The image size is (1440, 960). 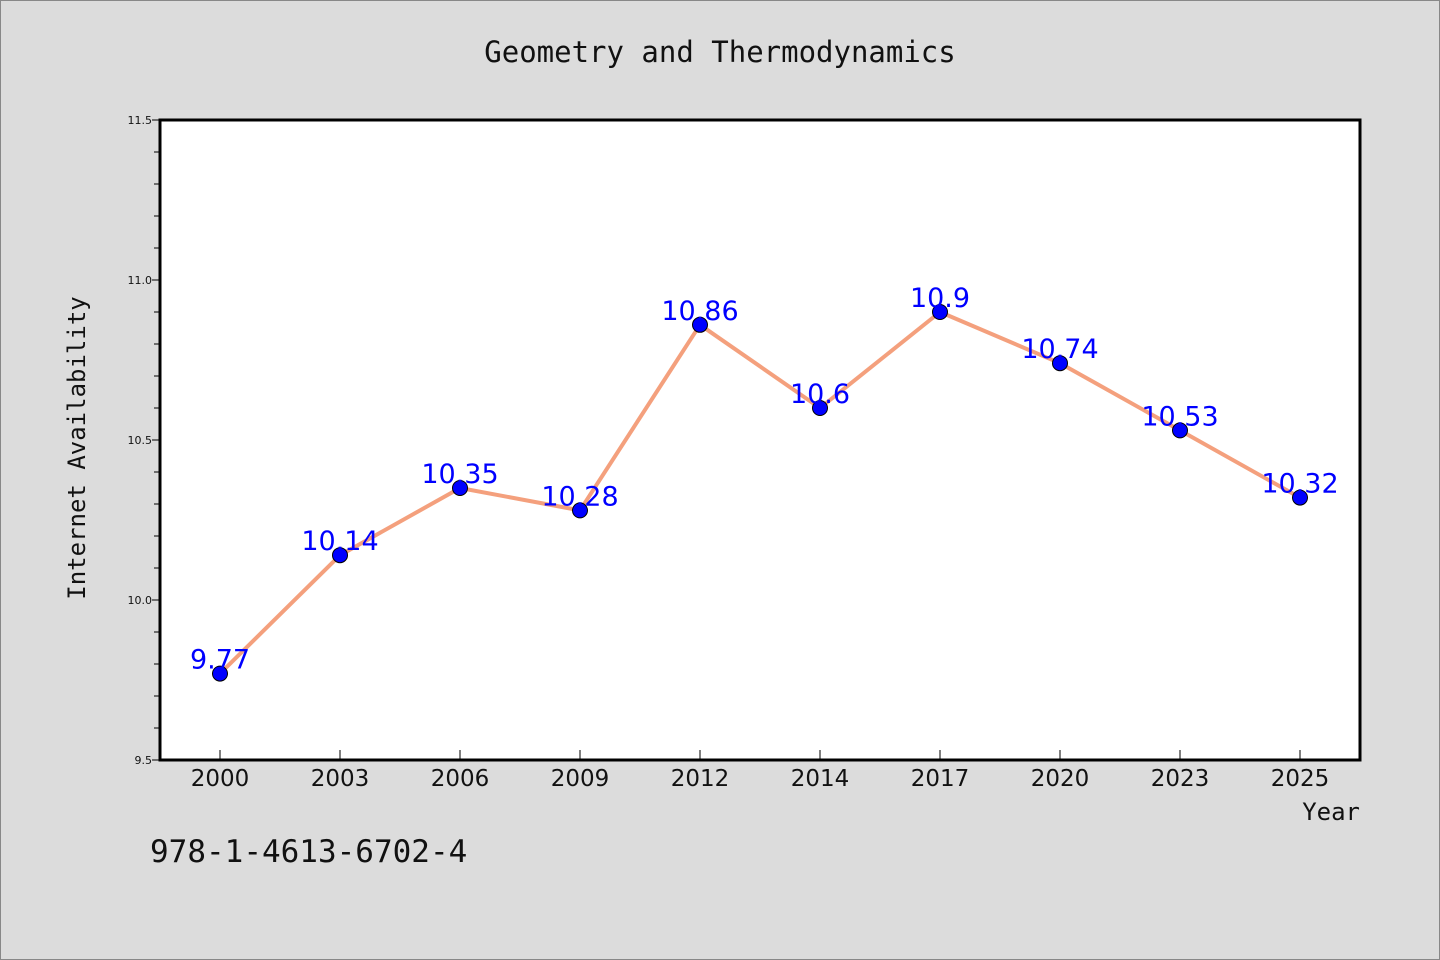 I want to click on x-tick-label: 2012, so click(x=700, y=779).